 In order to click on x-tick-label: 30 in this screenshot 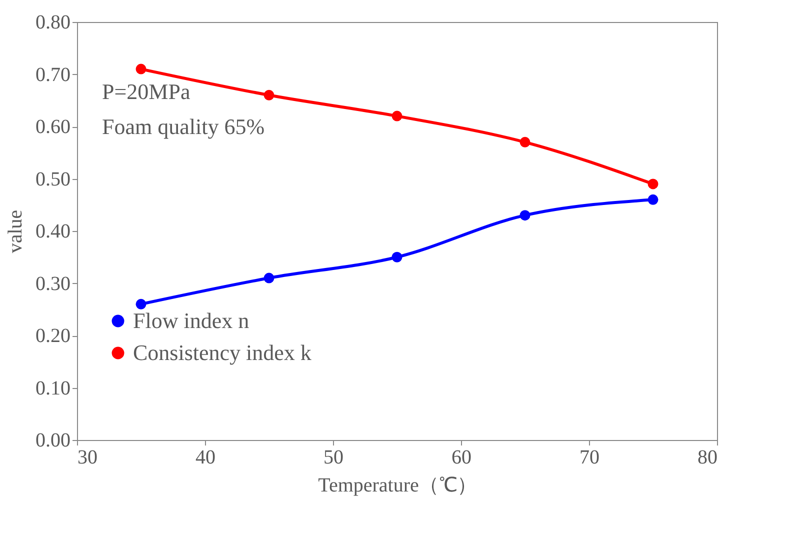, I will do `click(88, 457)`.